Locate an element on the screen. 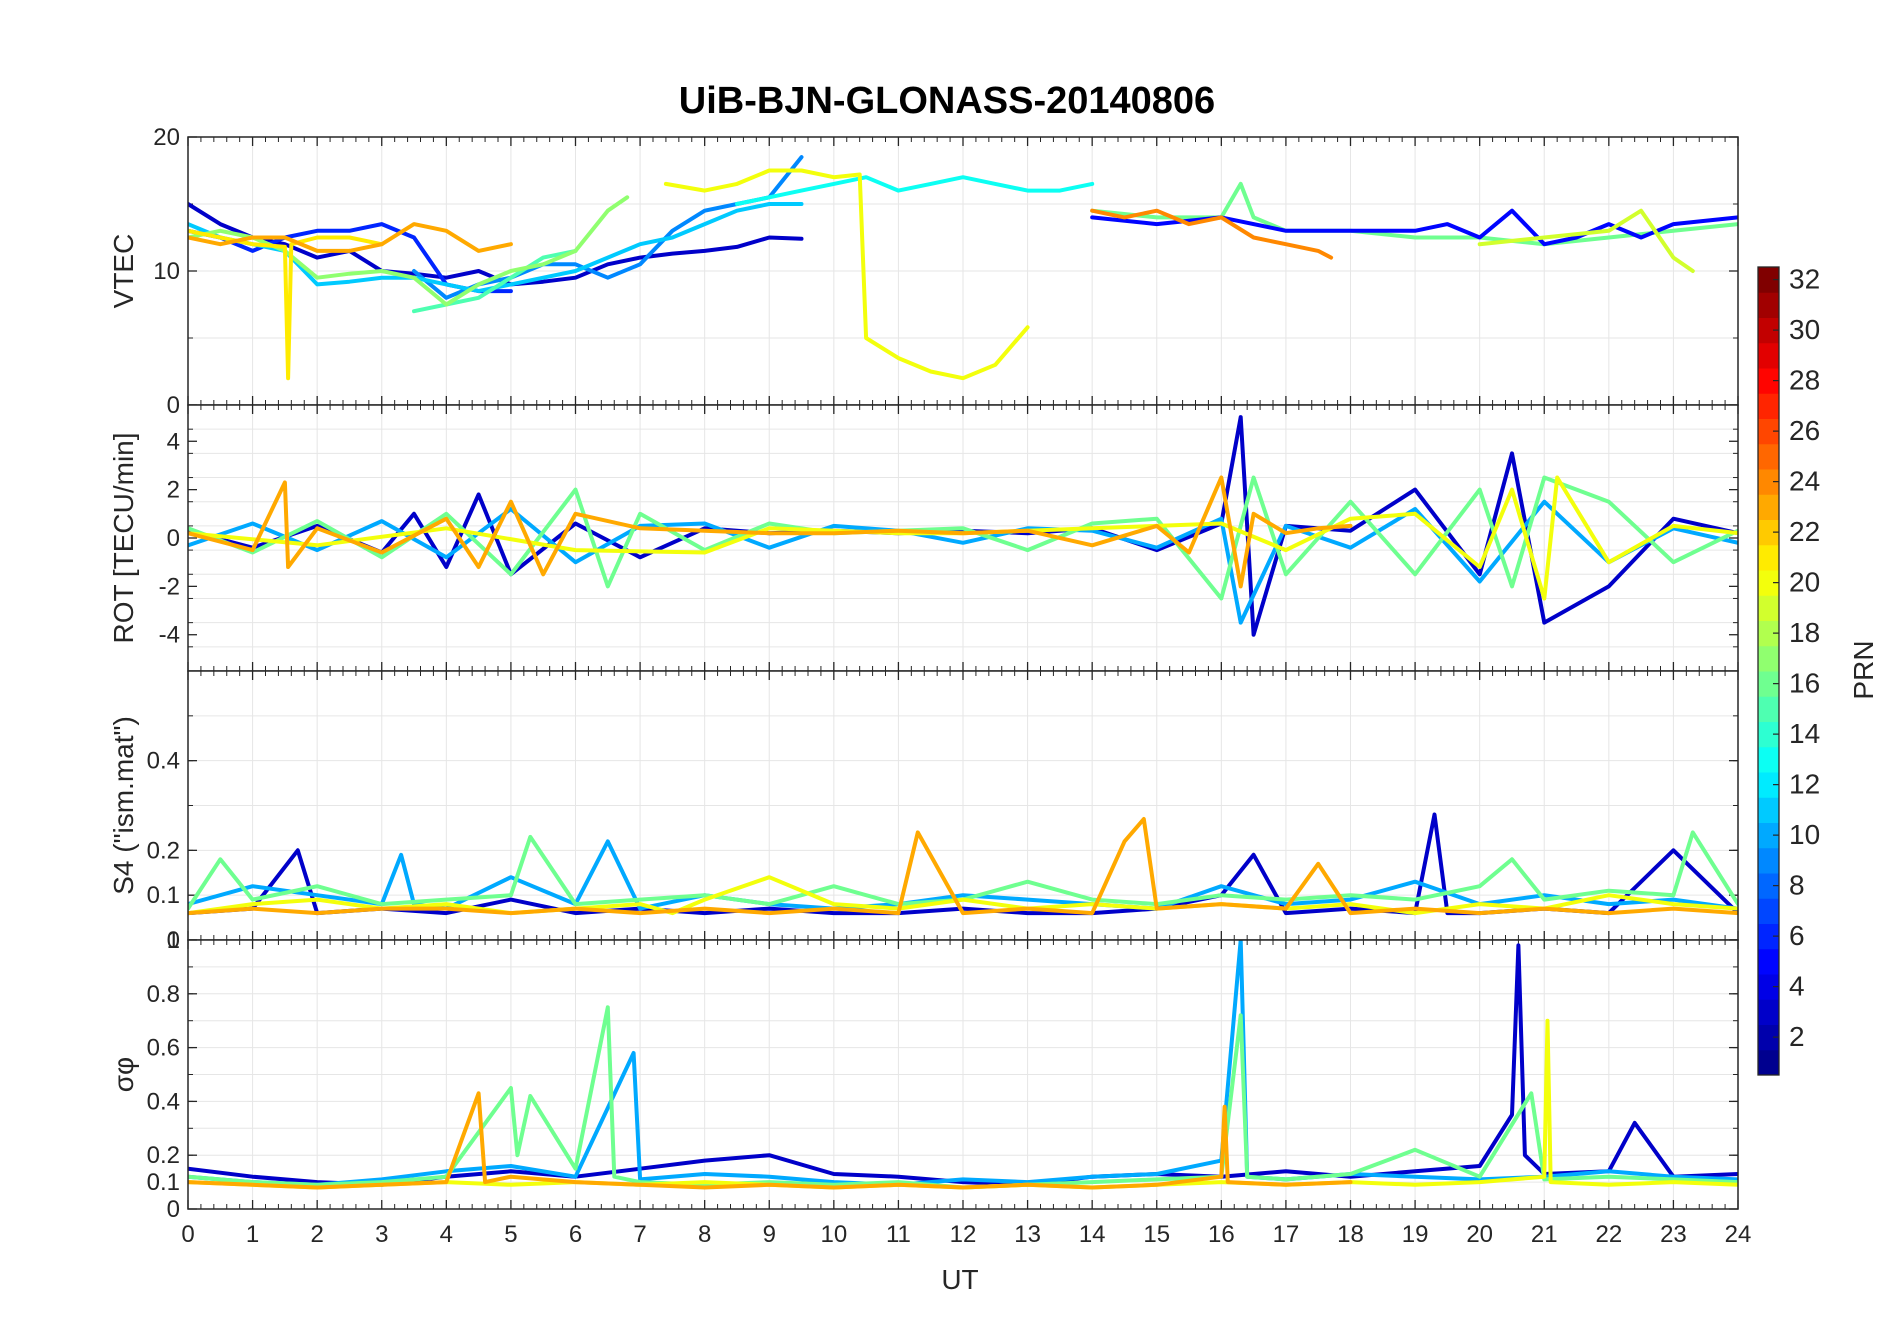 The width and height of the screenshot is (1902, 1330). y-axis-label: S4 ("ism.mat") is located at coordinates (123, 805).